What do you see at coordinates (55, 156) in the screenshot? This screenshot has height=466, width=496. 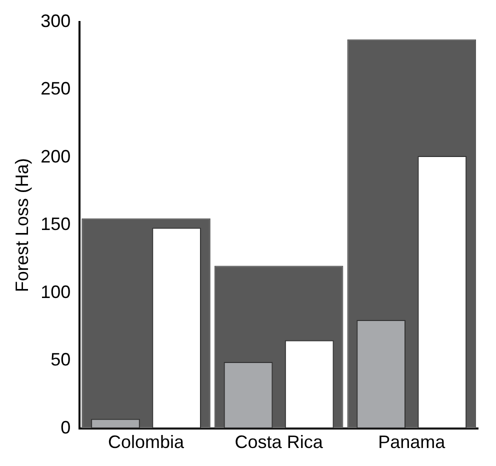 I see `y-tick-label: 200` at bounding box center [55, 156].